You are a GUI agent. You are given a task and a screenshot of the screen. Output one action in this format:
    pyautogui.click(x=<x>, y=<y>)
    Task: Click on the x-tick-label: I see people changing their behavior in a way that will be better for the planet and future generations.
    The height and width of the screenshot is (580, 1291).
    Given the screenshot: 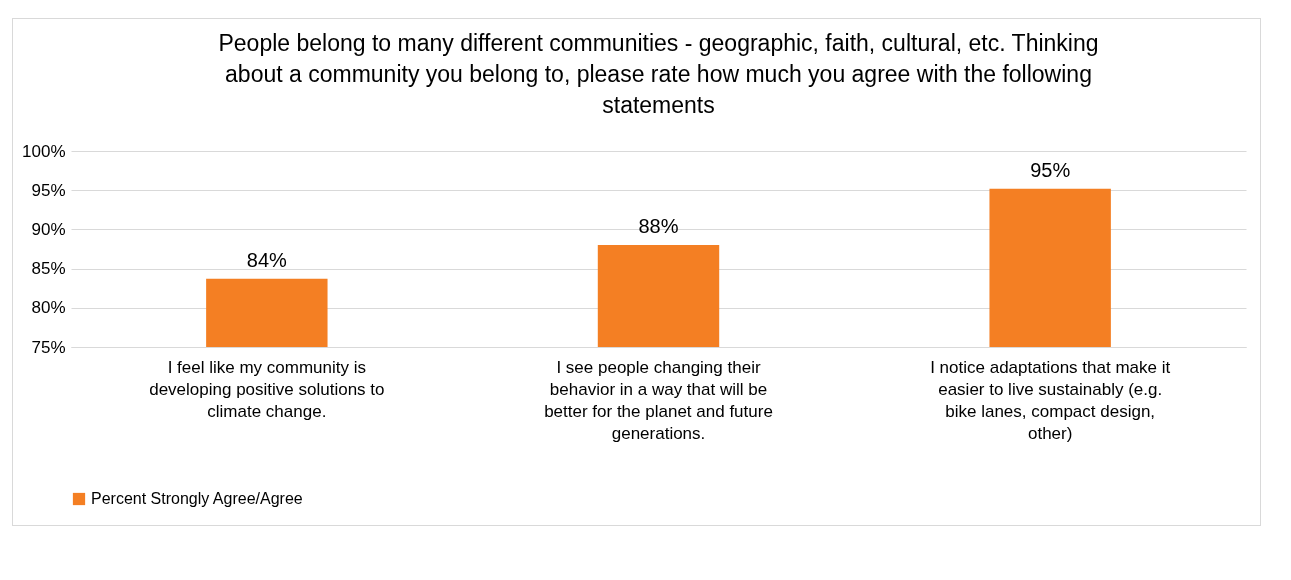 What is the action you would take?
    pyautogui.click(x=658, y=400)
    